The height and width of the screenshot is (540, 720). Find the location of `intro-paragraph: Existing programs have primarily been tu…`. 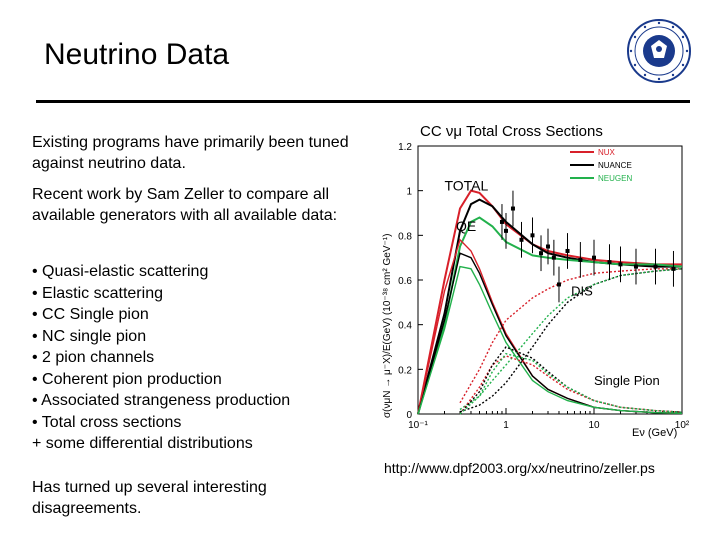

intro-paragraph: Existing programs have primarily been tu… is located at coordinates (190, 153).